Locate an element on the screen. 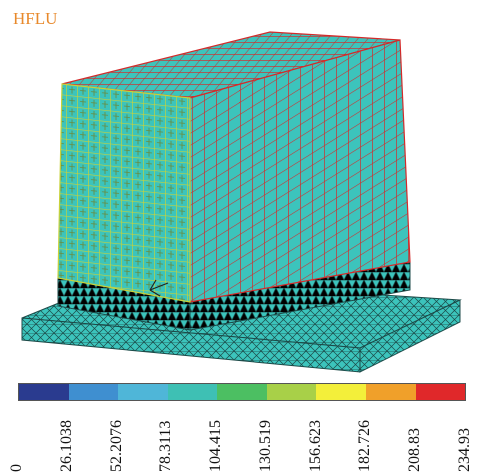 The width and height of the screenshot is (485, 475). color-legend-bar is located at coordinates (242, 392).